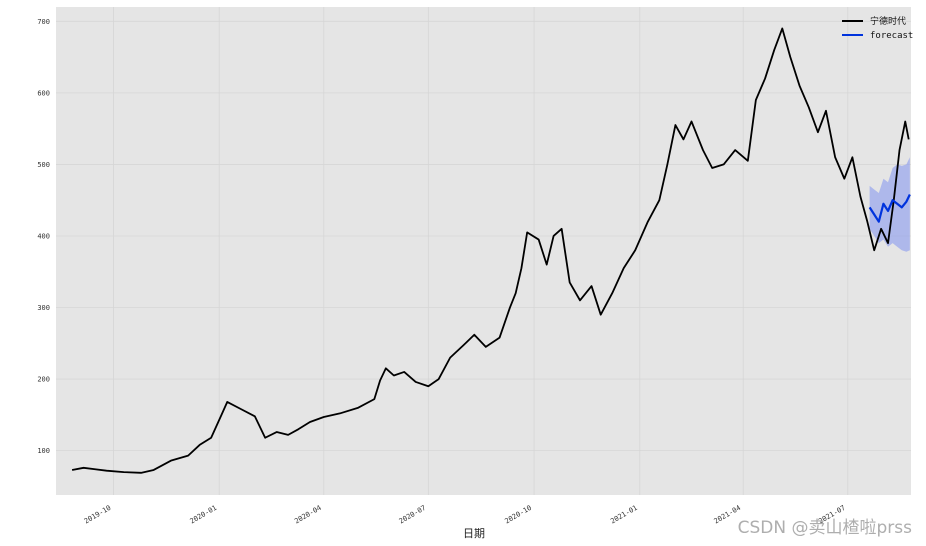 This screenshot has width=926, height=546. I want to click on x-tick-label: 2021-01, so click(624, 515).